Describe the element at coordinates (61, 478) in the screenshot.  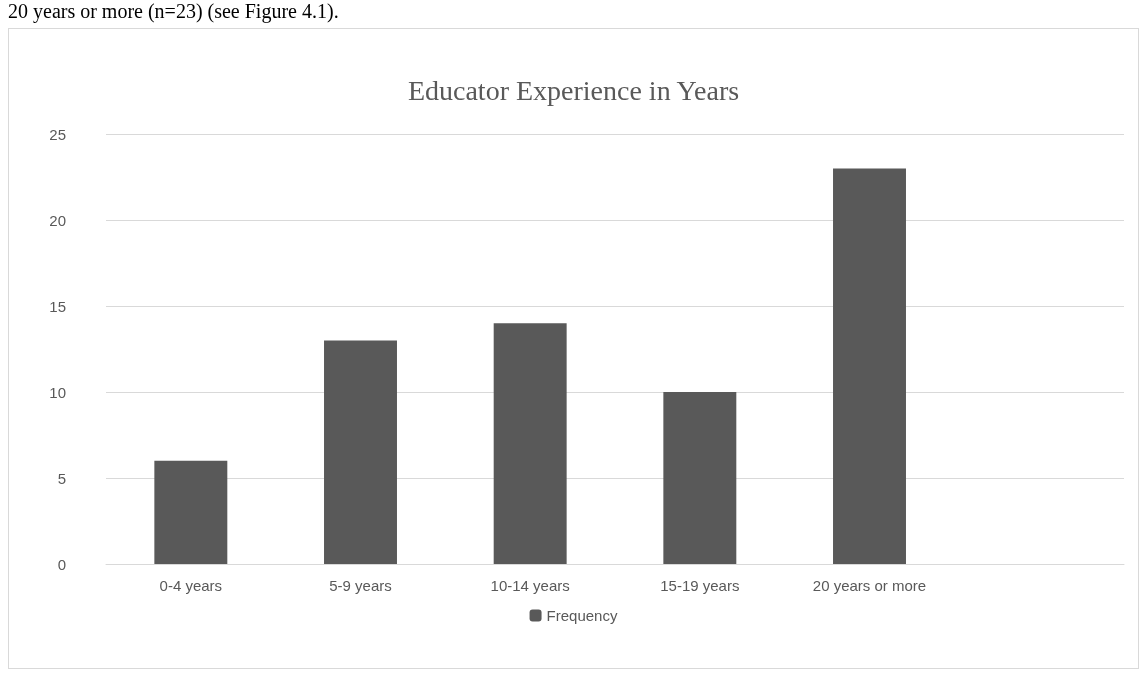
I see `y-tick-label: 5` at that location.